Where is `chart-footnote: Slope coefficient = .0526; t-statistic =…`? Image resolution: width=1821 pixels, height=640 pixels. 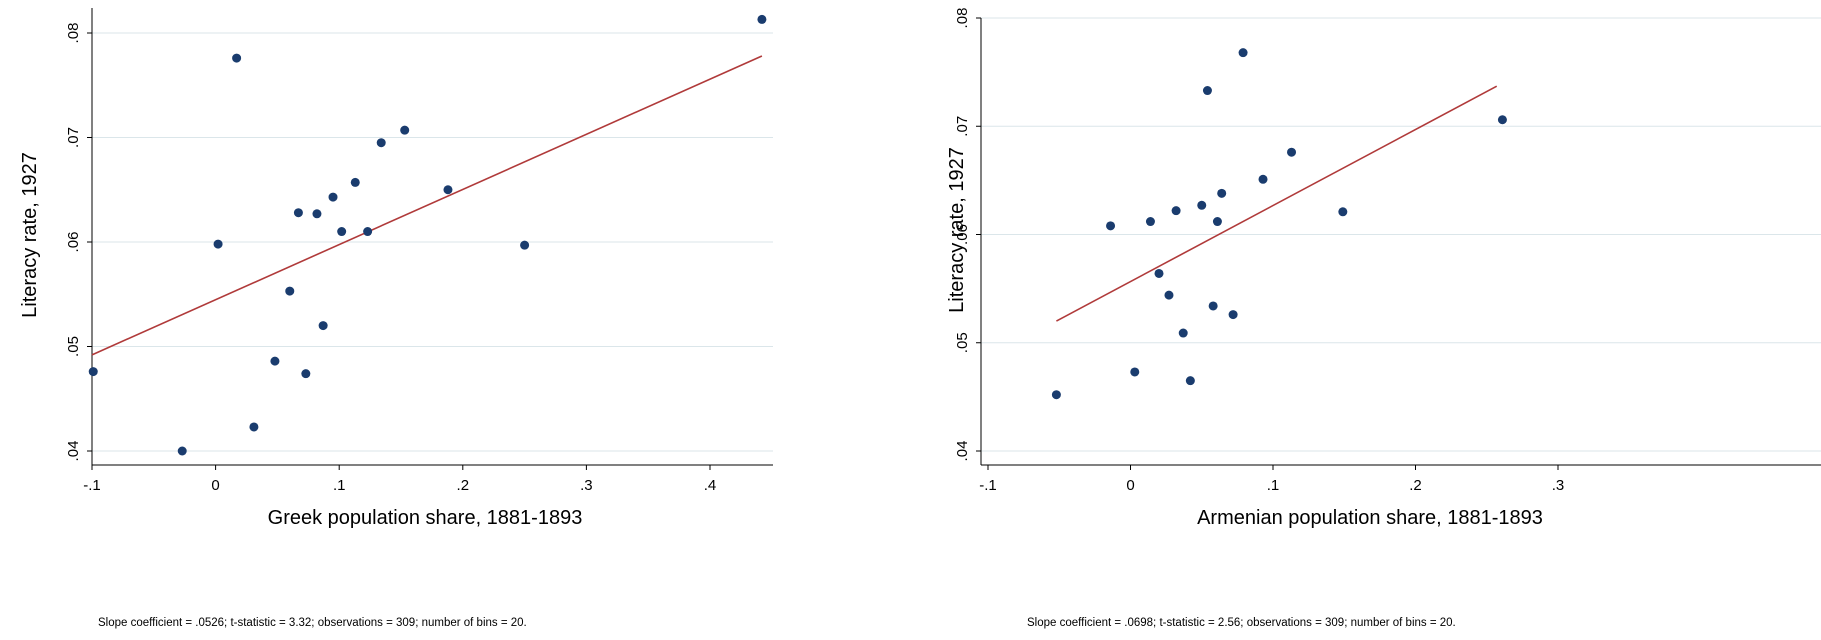 chart-footnote: Slope coefficient = .0526; t-statistic =… is located at coordinates (312, 623).